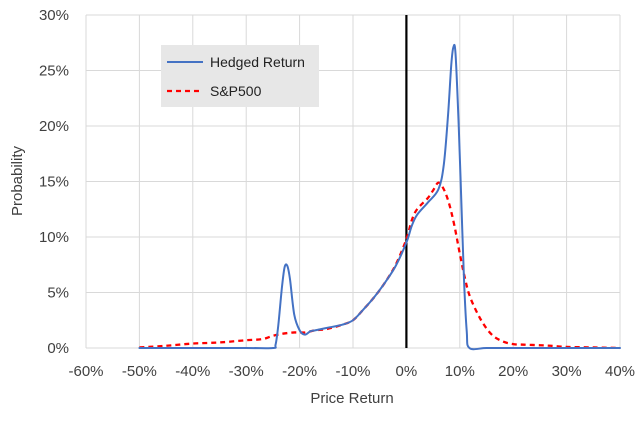 The width and height of the screenshot is (640, 421). Describe the element at coordinates (257, 62) in the screenshot. I see `legend-label-hedged-return: Hedged Return` at that location.